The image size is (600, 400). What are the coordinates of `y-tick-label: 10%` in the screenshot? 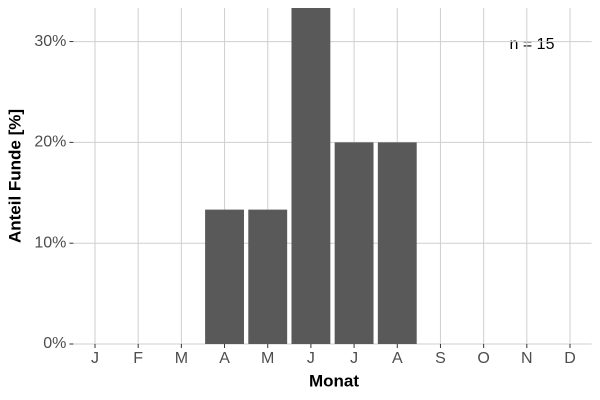 It's located at (50, 242).